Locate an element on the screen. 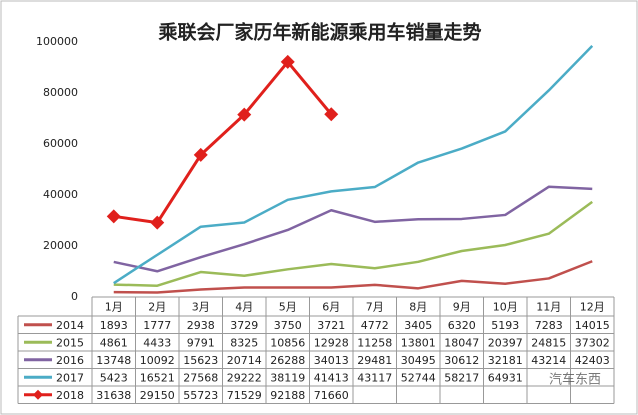  table-cell: 27568 is located at coordinates (200, 377).